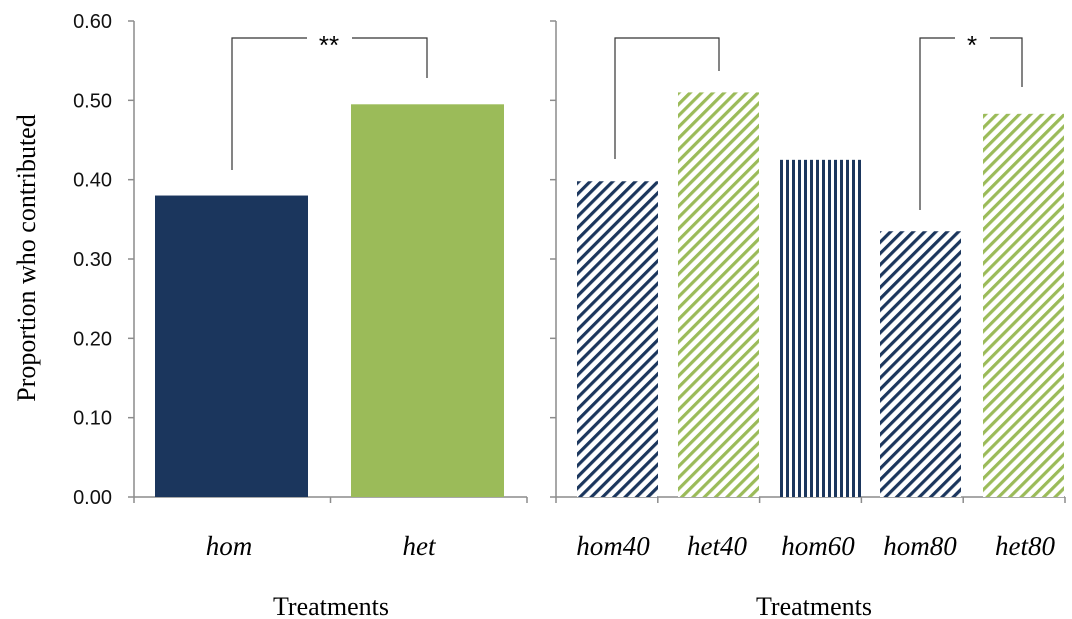 The image size is (1072, 619). I want to click on bar-hom80, so click(920, 364).